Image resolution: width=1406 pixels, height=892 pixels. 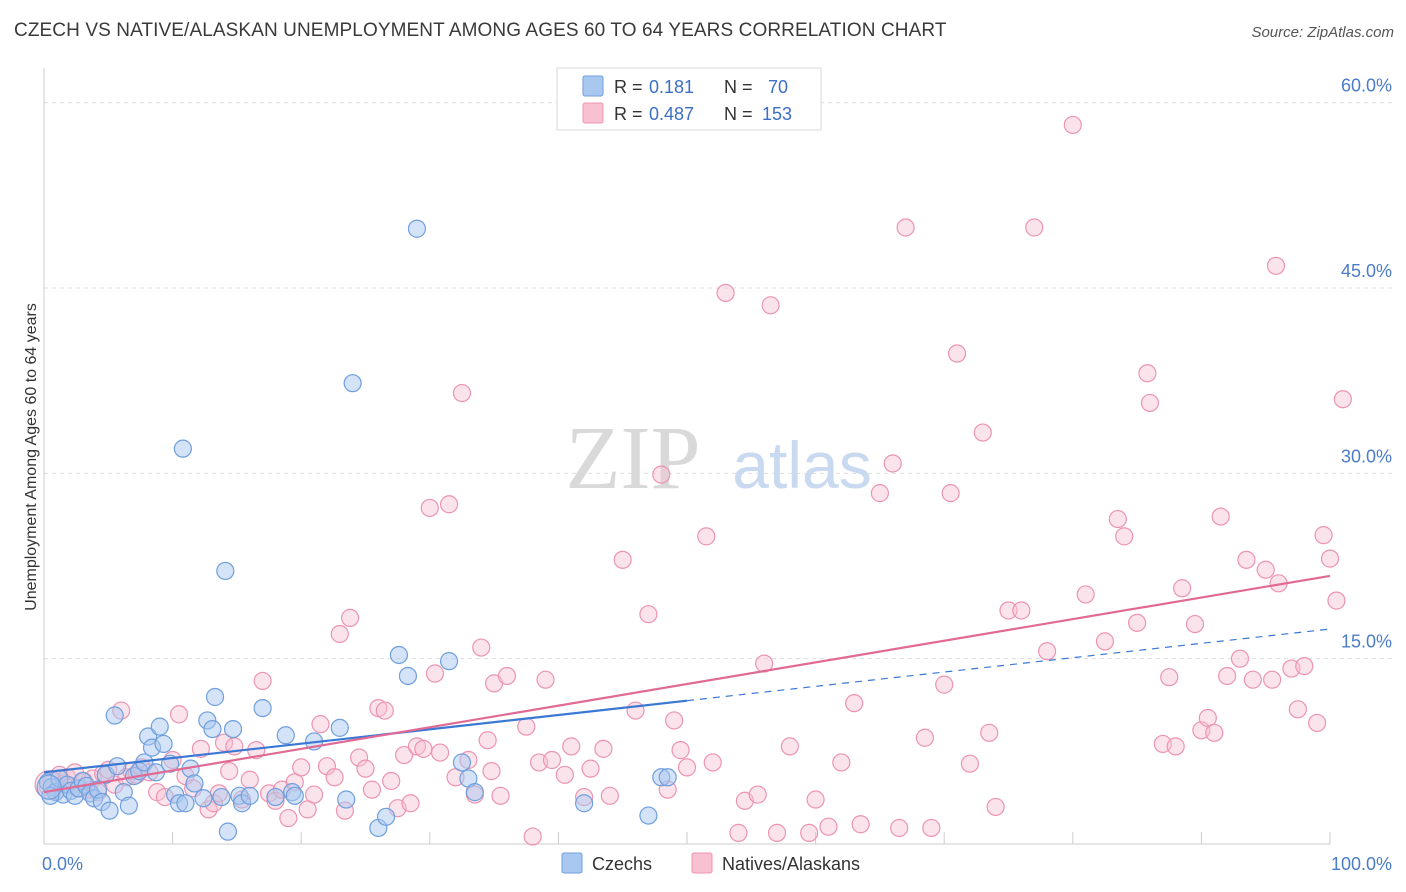 What do you see at coordinates (1366, 456) in the screenshot?
I see `y-tick-label-1: 30.0%` at bounding box center [1366, 456].